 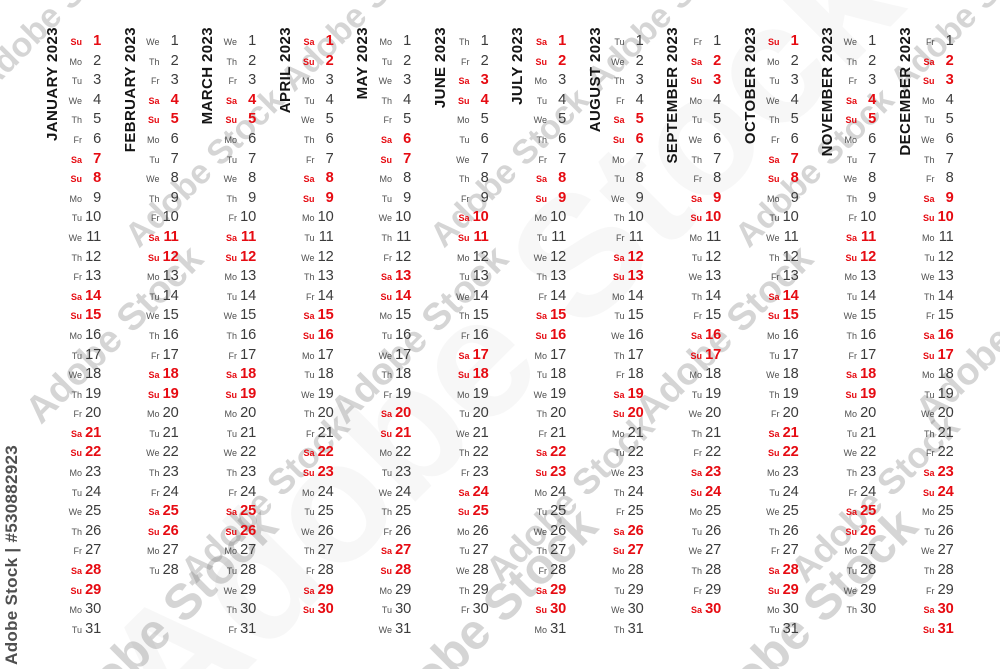 I want to click on day-row: Mo 6, so click(x=238, y=141).